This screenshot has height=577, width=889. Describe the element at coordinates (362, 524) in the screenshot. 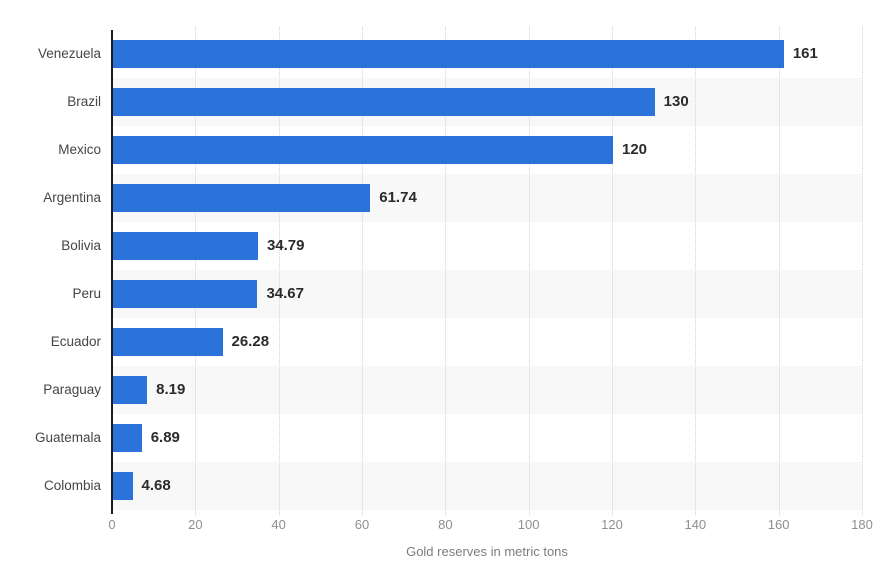

I see `x-tick-label: 60` at that location.